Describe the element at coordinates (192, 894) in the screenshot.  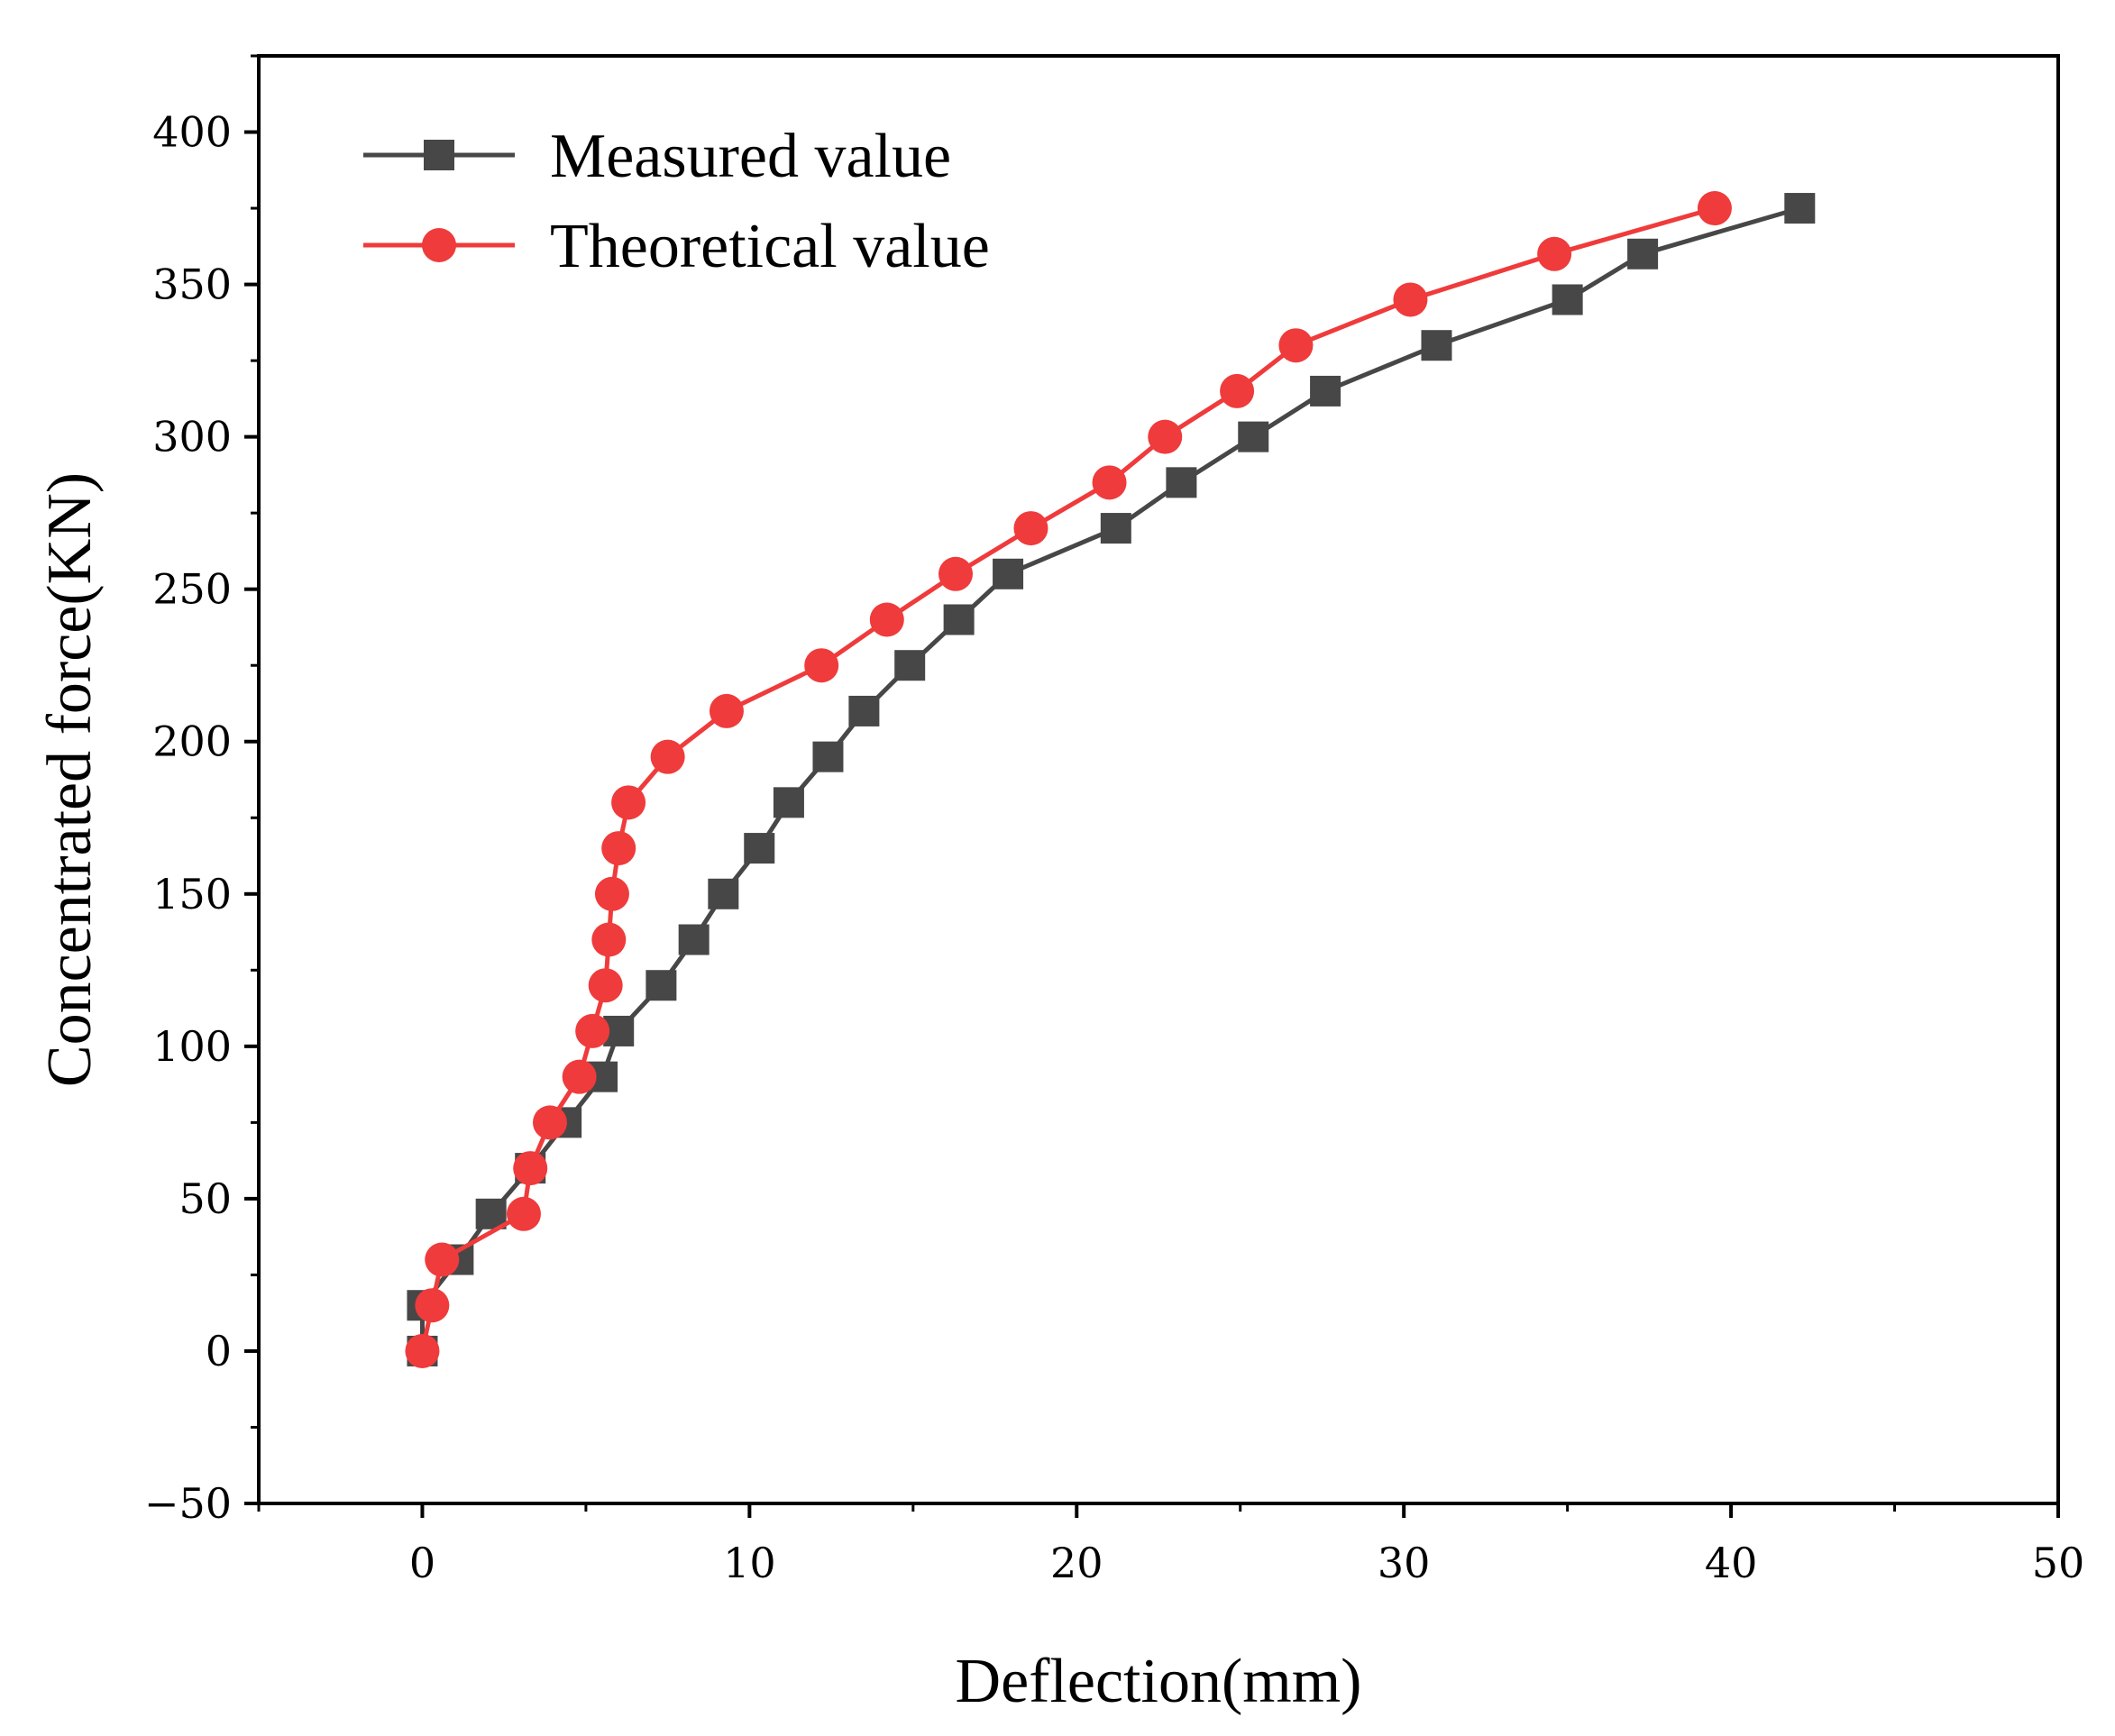
I see `y-tick-label: 150` at that location.